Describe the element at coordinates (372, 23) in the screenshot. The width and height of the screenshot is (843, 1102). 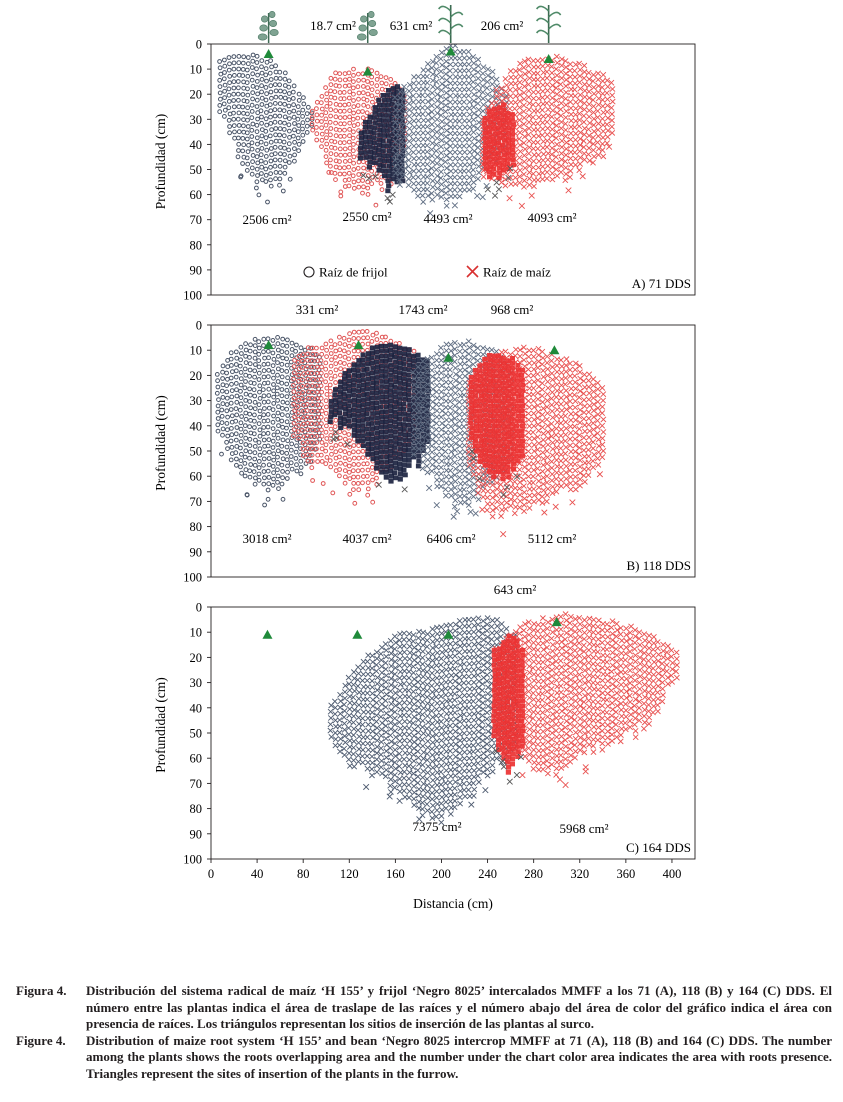
I see `plant-leaf` at that location.